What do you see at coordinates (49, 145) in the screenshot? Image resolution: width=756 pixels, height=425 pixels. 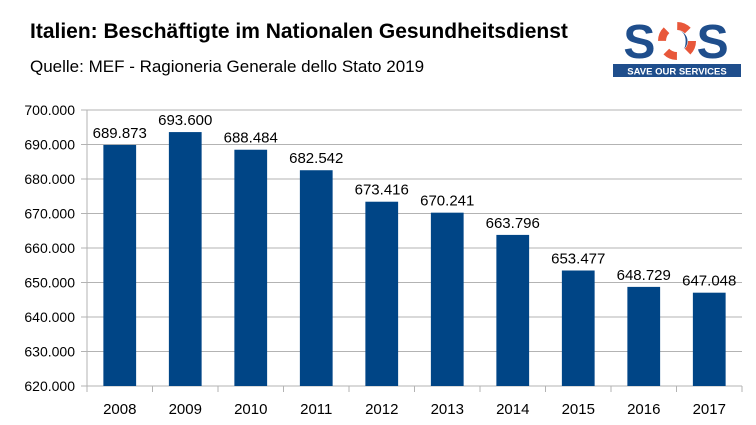 I see `y-tick-label: 690.000` at bounding box center [49, 145].